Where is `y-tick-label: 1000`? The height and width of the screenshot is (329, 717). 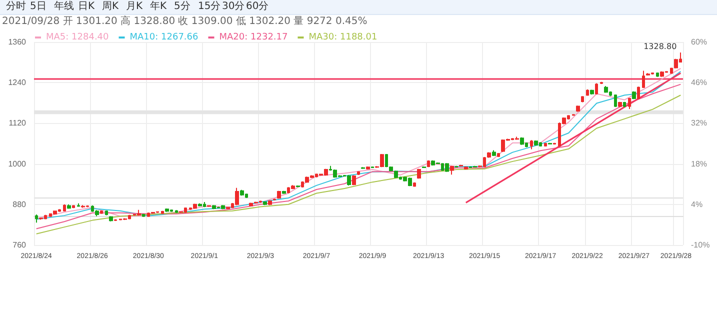 y-tick-label: 1000 is located at coordinates (17, 163).